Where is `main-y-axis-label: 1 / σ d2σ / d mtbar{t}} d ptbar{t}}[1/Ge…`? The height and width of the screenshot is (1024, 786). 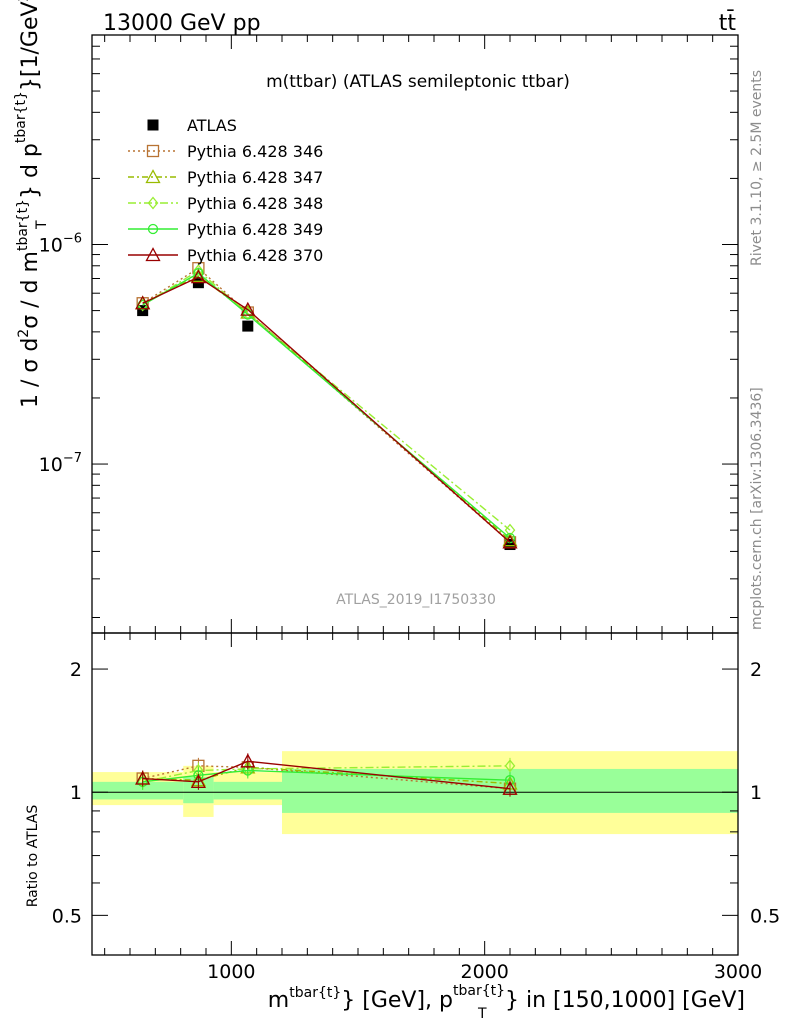
main-y-axis-label: 1 / σ d2σ / d mtbar{t}} d ptbar{t}}[1/Ge… is located at coordinates (28, 204).